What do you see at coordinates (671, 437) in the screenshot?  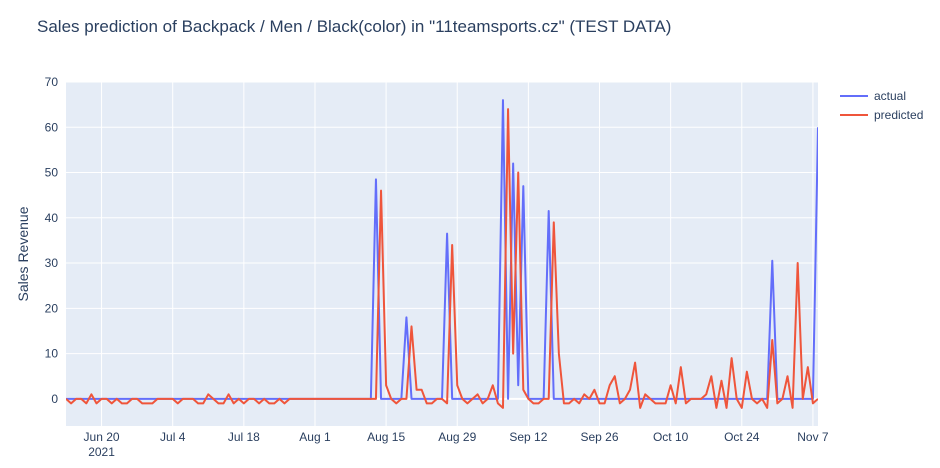 I see `x-tick-label: Oct 10` at bounding box center [671, 437].